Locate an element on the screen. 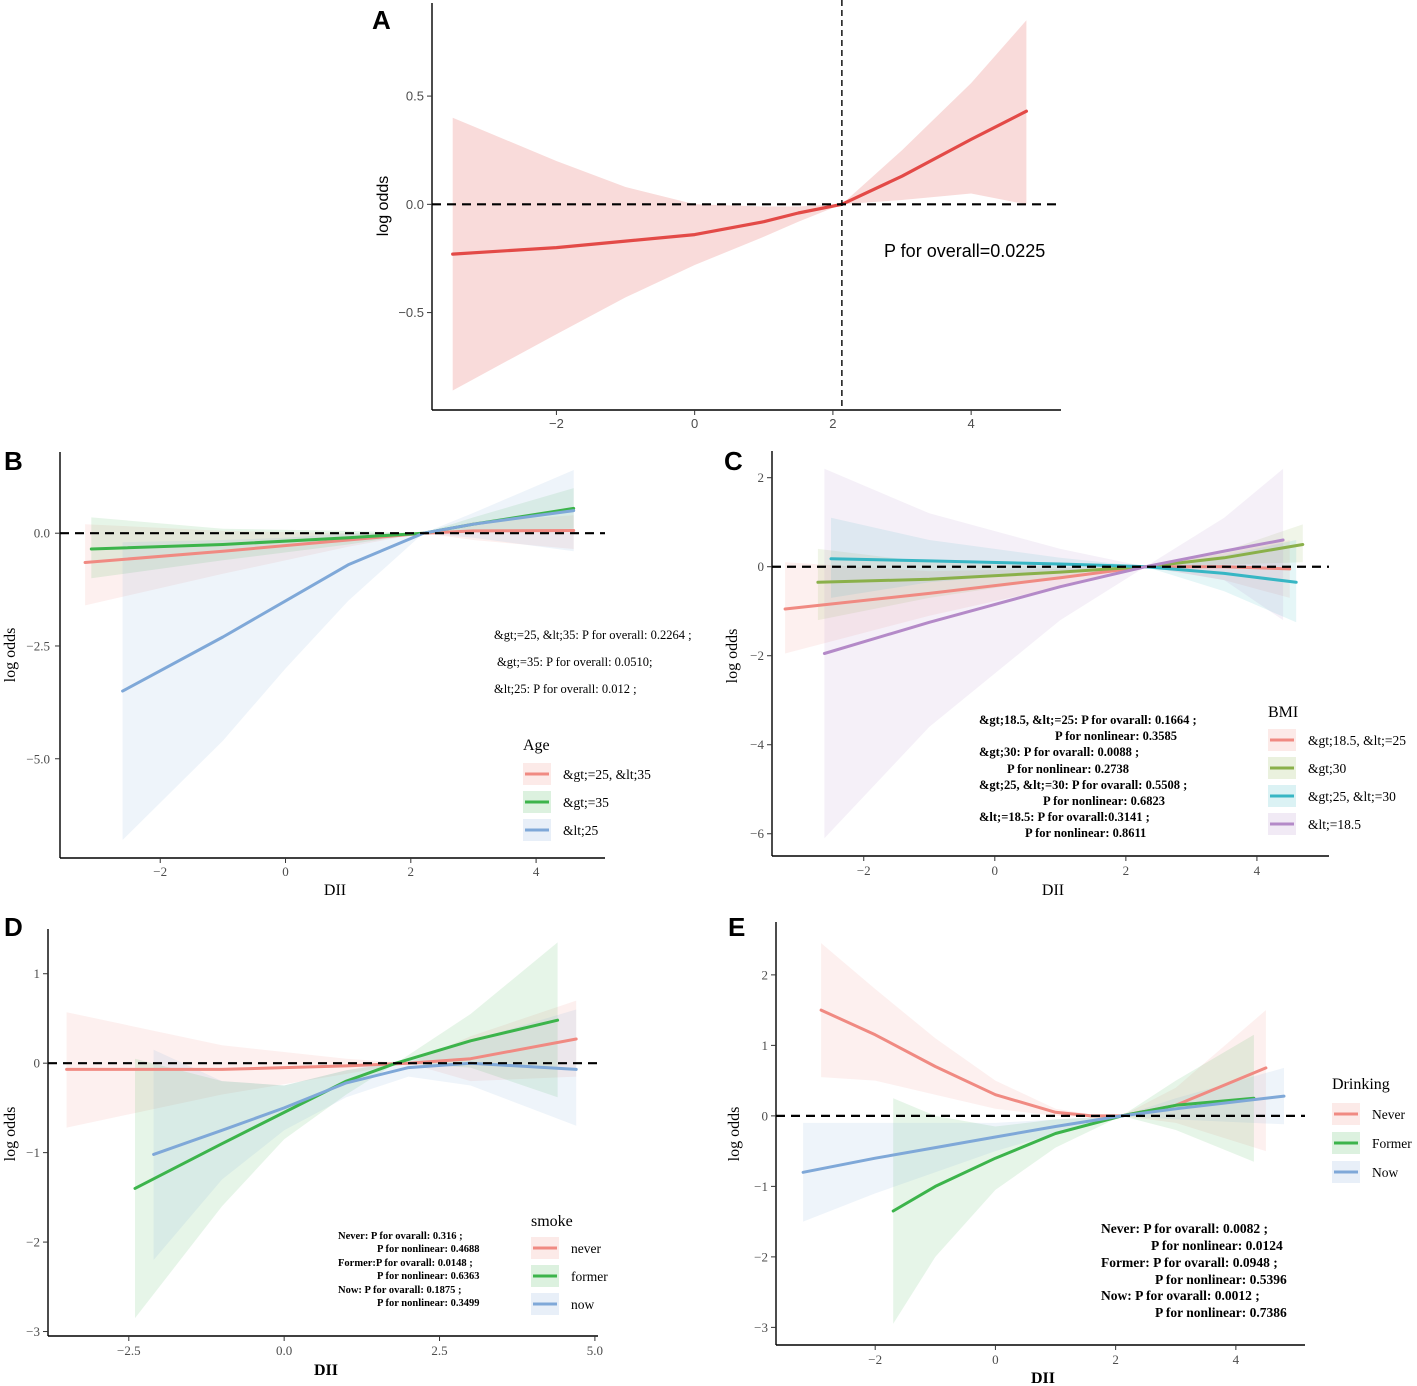  y-tick-label-b: 0.0 is located at coordinates (42, 533).